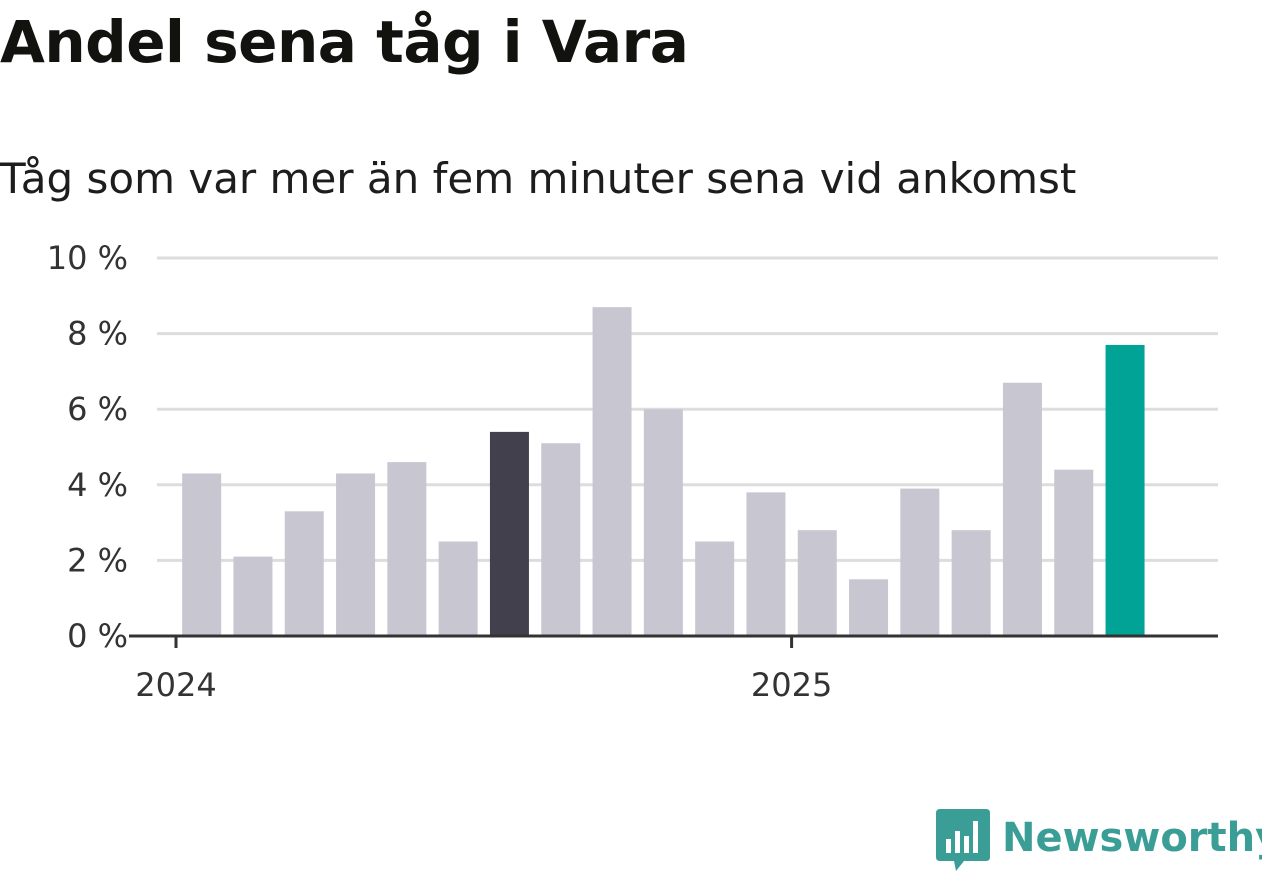 The image size is (1262, 879). Describe the element at coordinates (963, 840) in the screenshot. I see `bar-chart-speech-bubble-icon` at that location.